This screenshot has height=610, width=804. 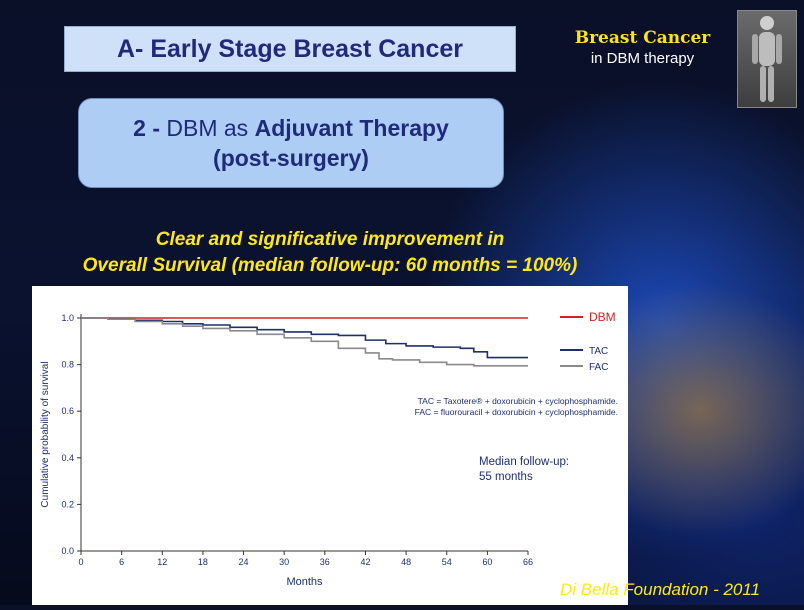 I want to click on human-figure-icon, so click(x=767, y=59).